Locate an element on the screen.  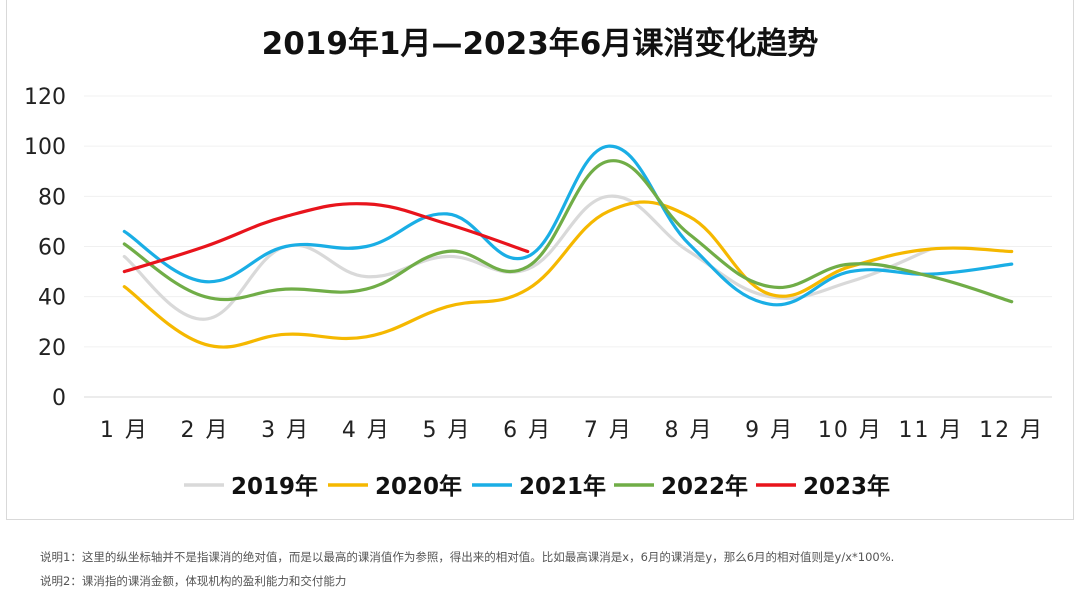
legend-label: 2021年 is located at coordinates (562, 486).